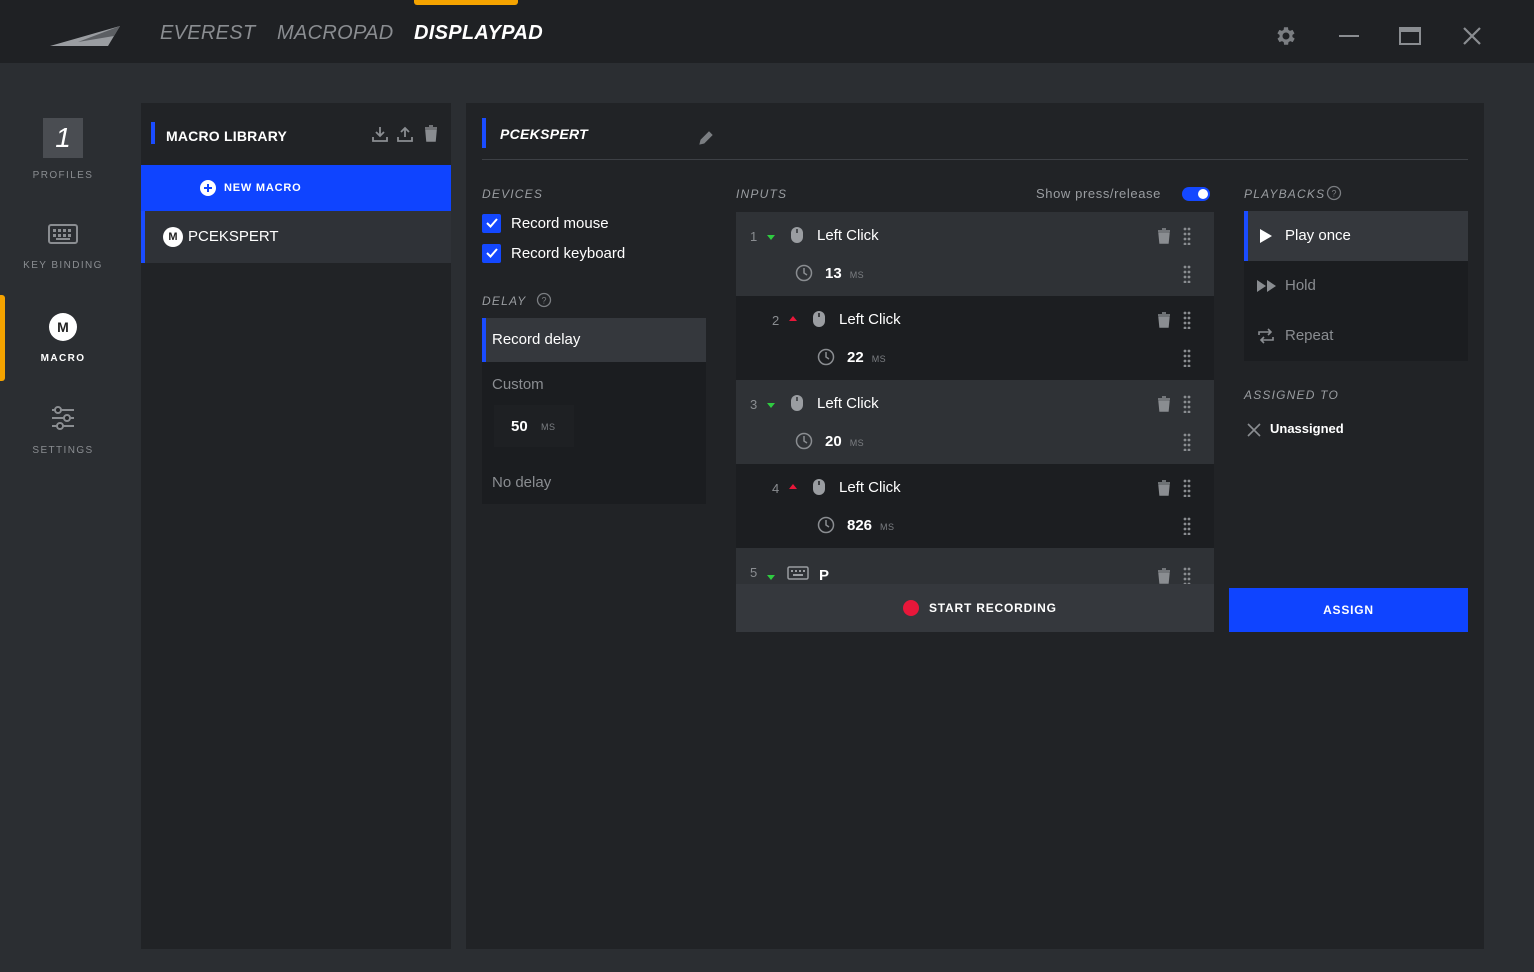 Image resolution: width=1534 pixels, height=972 pixels. I want to click on import-icon, so click(380, 134).